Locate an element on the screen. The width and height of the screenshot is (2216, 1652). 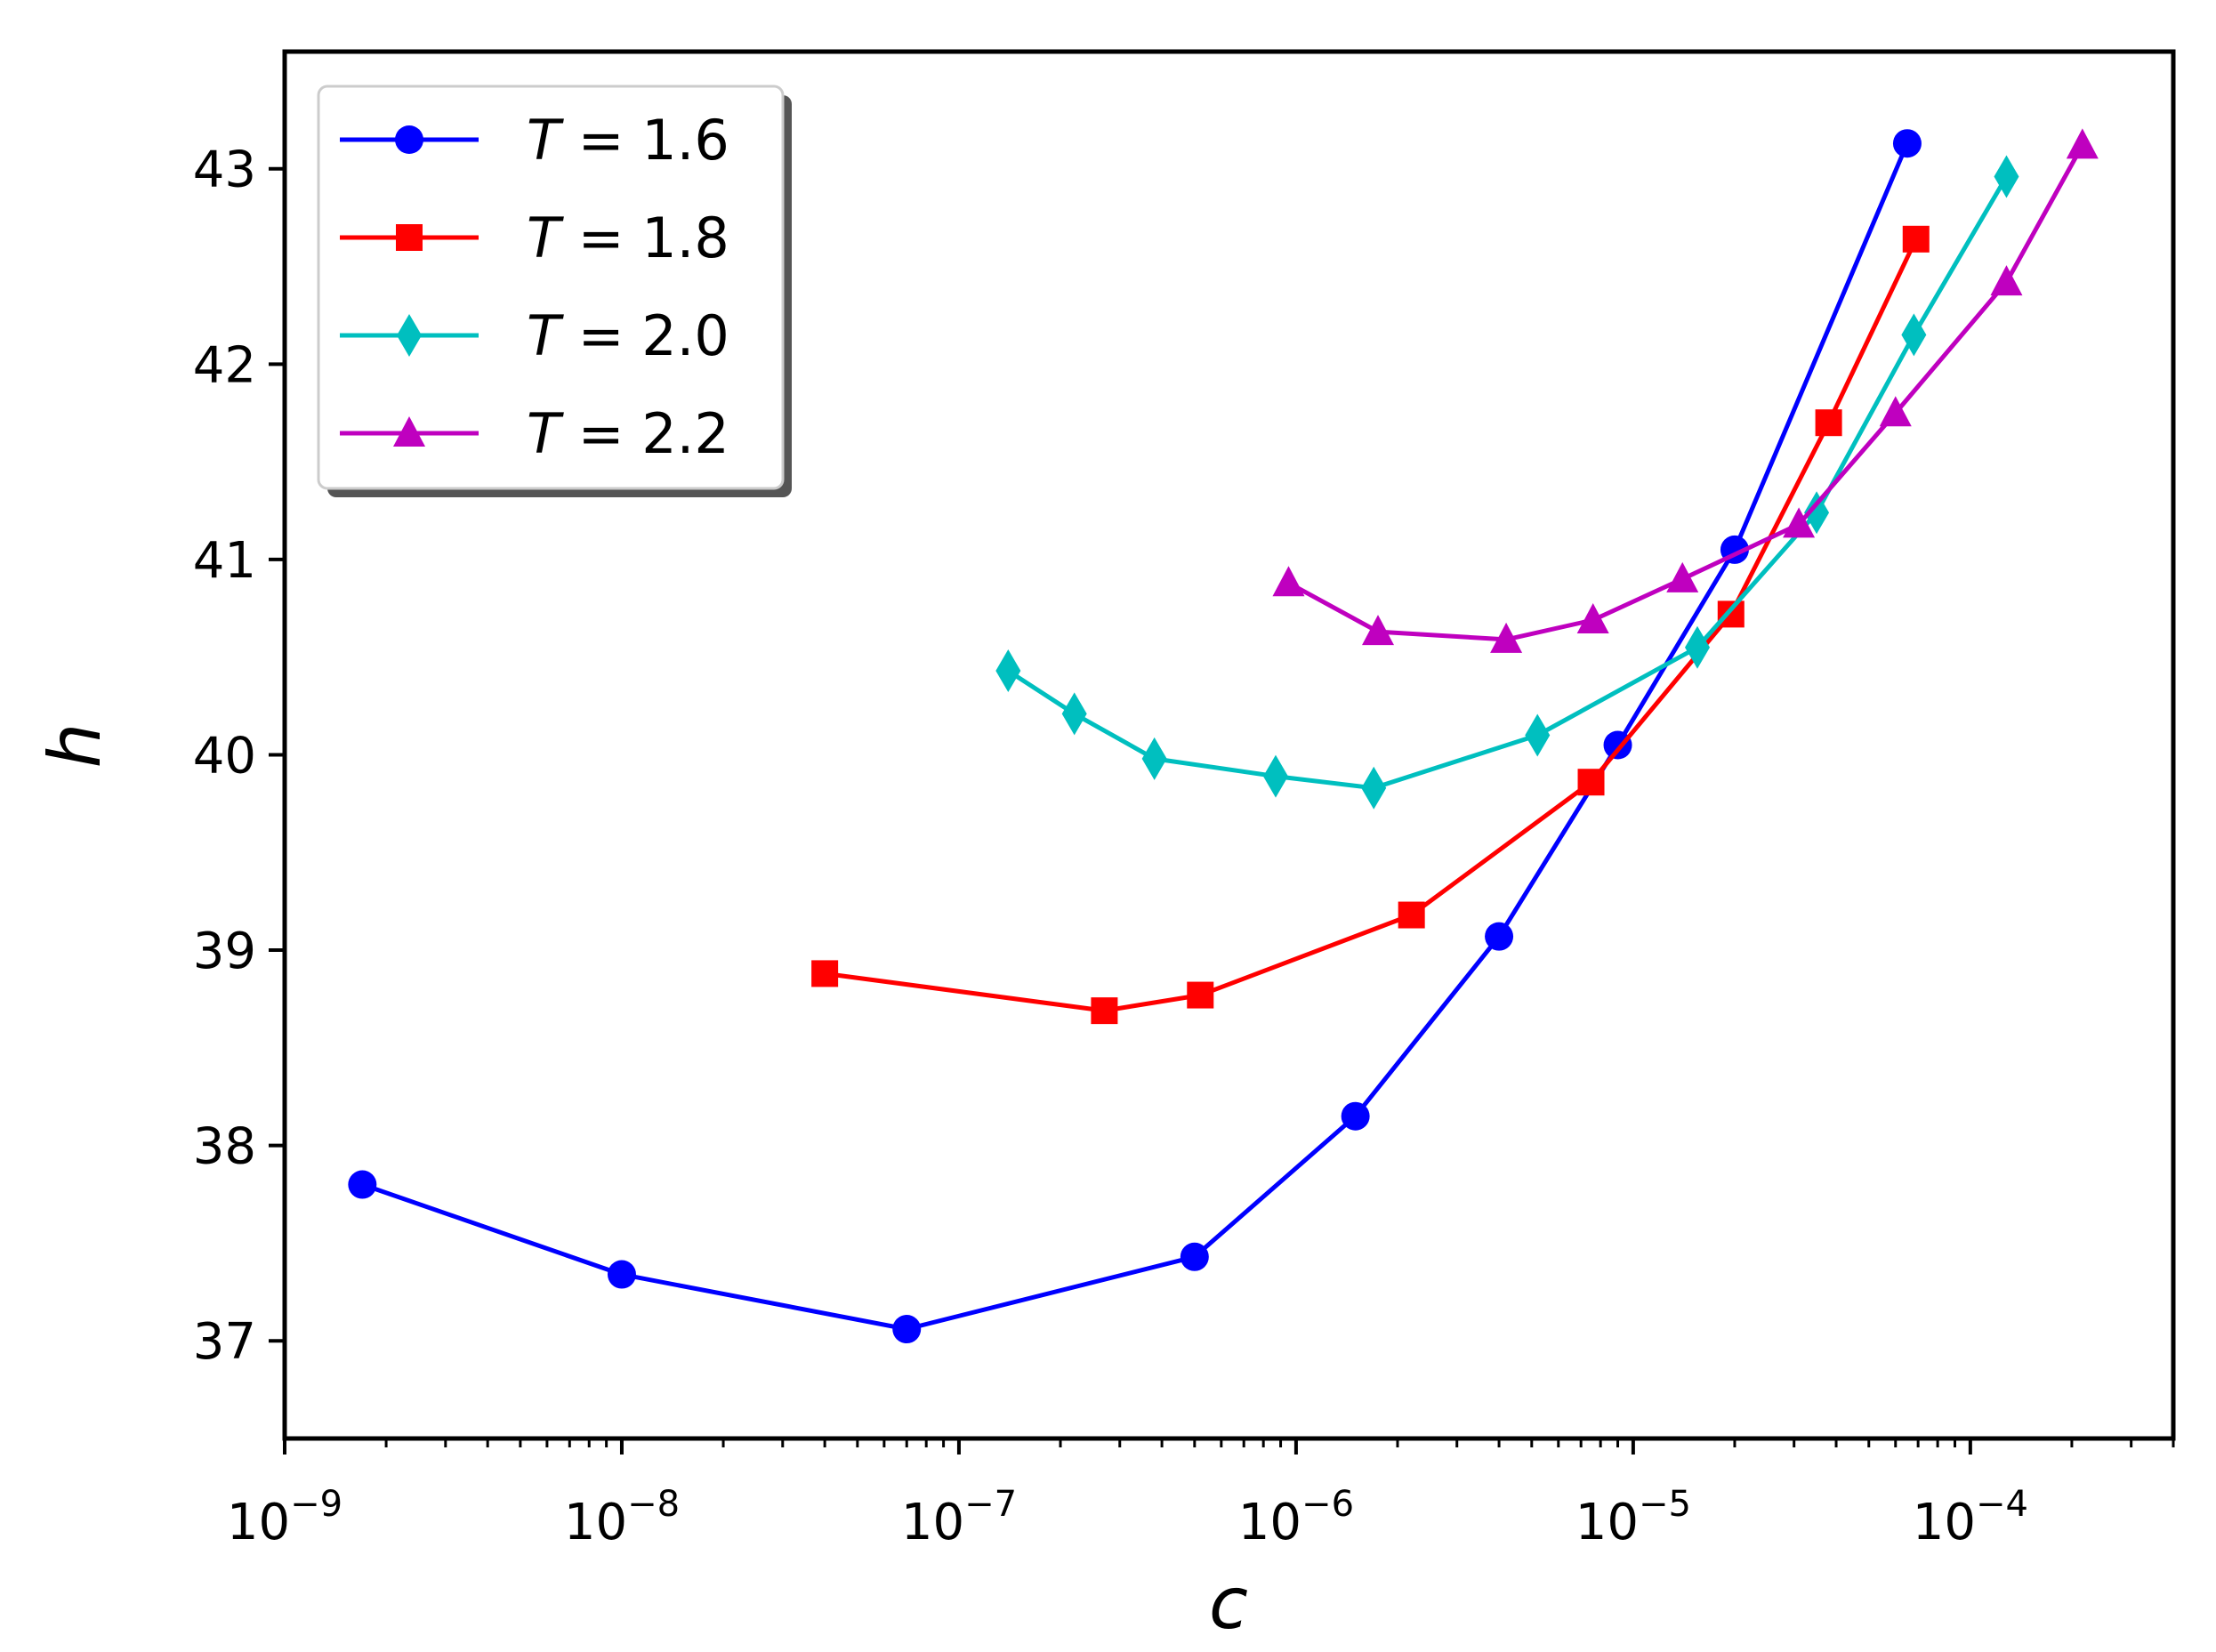
legend-label: T = 2.2 is located at coordinates (628, 433).